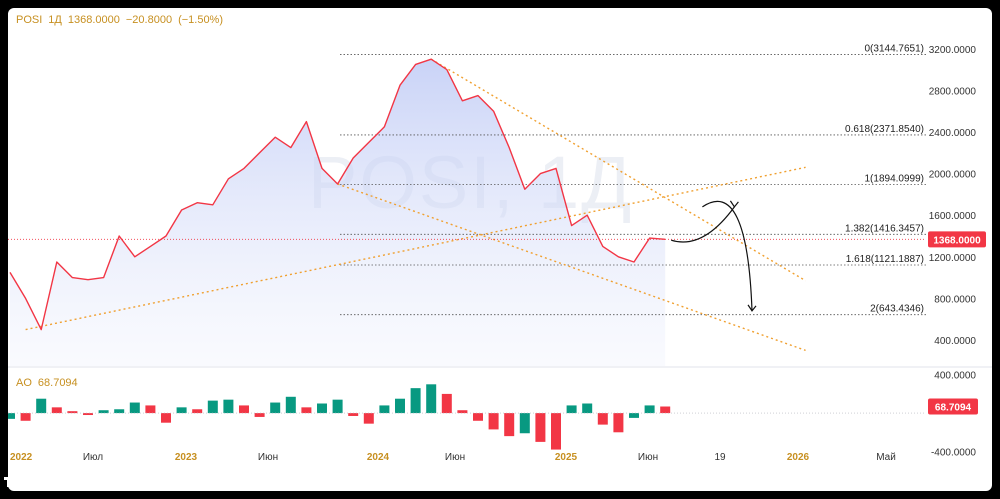 The image size is (1000, 499). What do you see at coordinates (798, 457) in the screenshot?
I see `x-tick: 2026` at bounding box center [798, 457].